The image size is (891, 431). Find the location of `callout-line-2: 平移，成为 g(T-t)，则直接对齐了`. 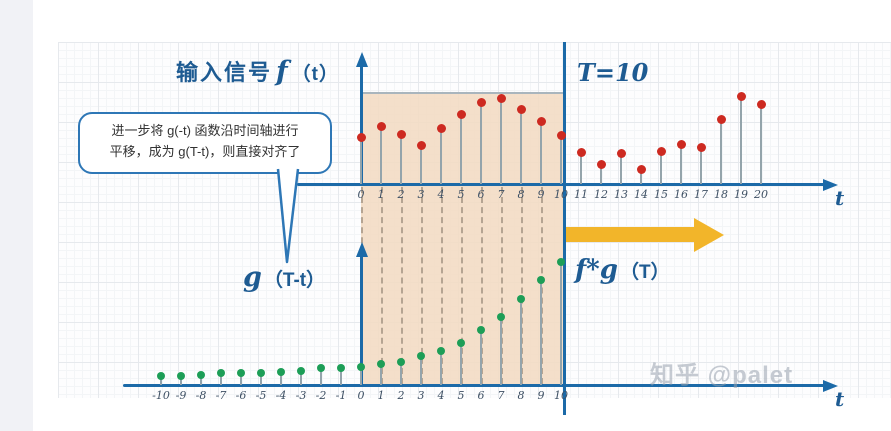

callout-line-2: 平移，成为 g(T-t)，则直接对齐了 is located at coordinates (205, 151).